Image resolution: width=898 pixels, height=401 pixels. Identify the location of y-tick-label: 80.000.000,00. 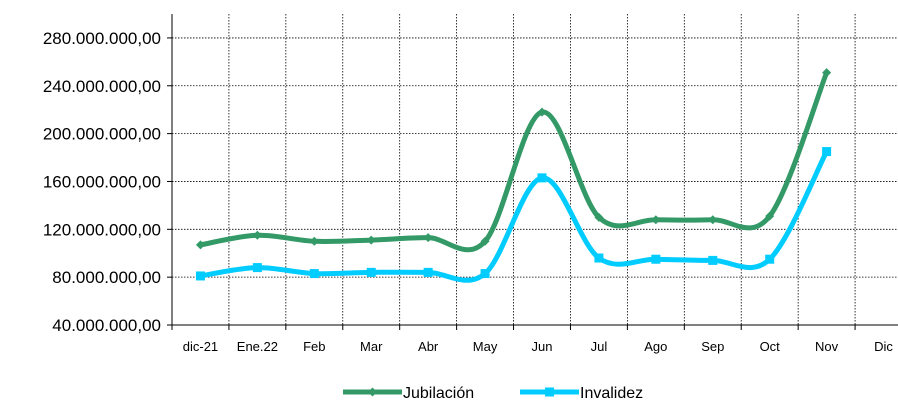
(106, 277).